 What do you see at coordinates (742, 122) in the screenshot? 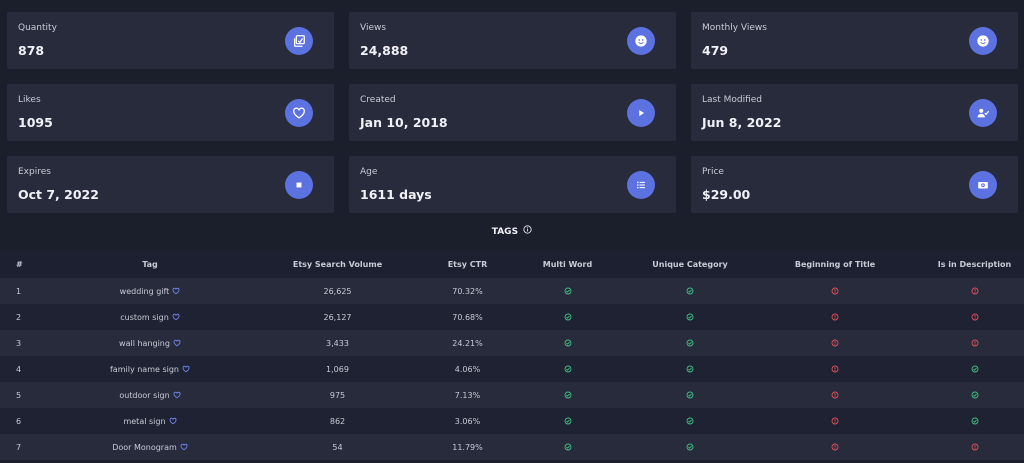
I see `stat-value: Jun 8, 2022` at bounding box center [742, 122].